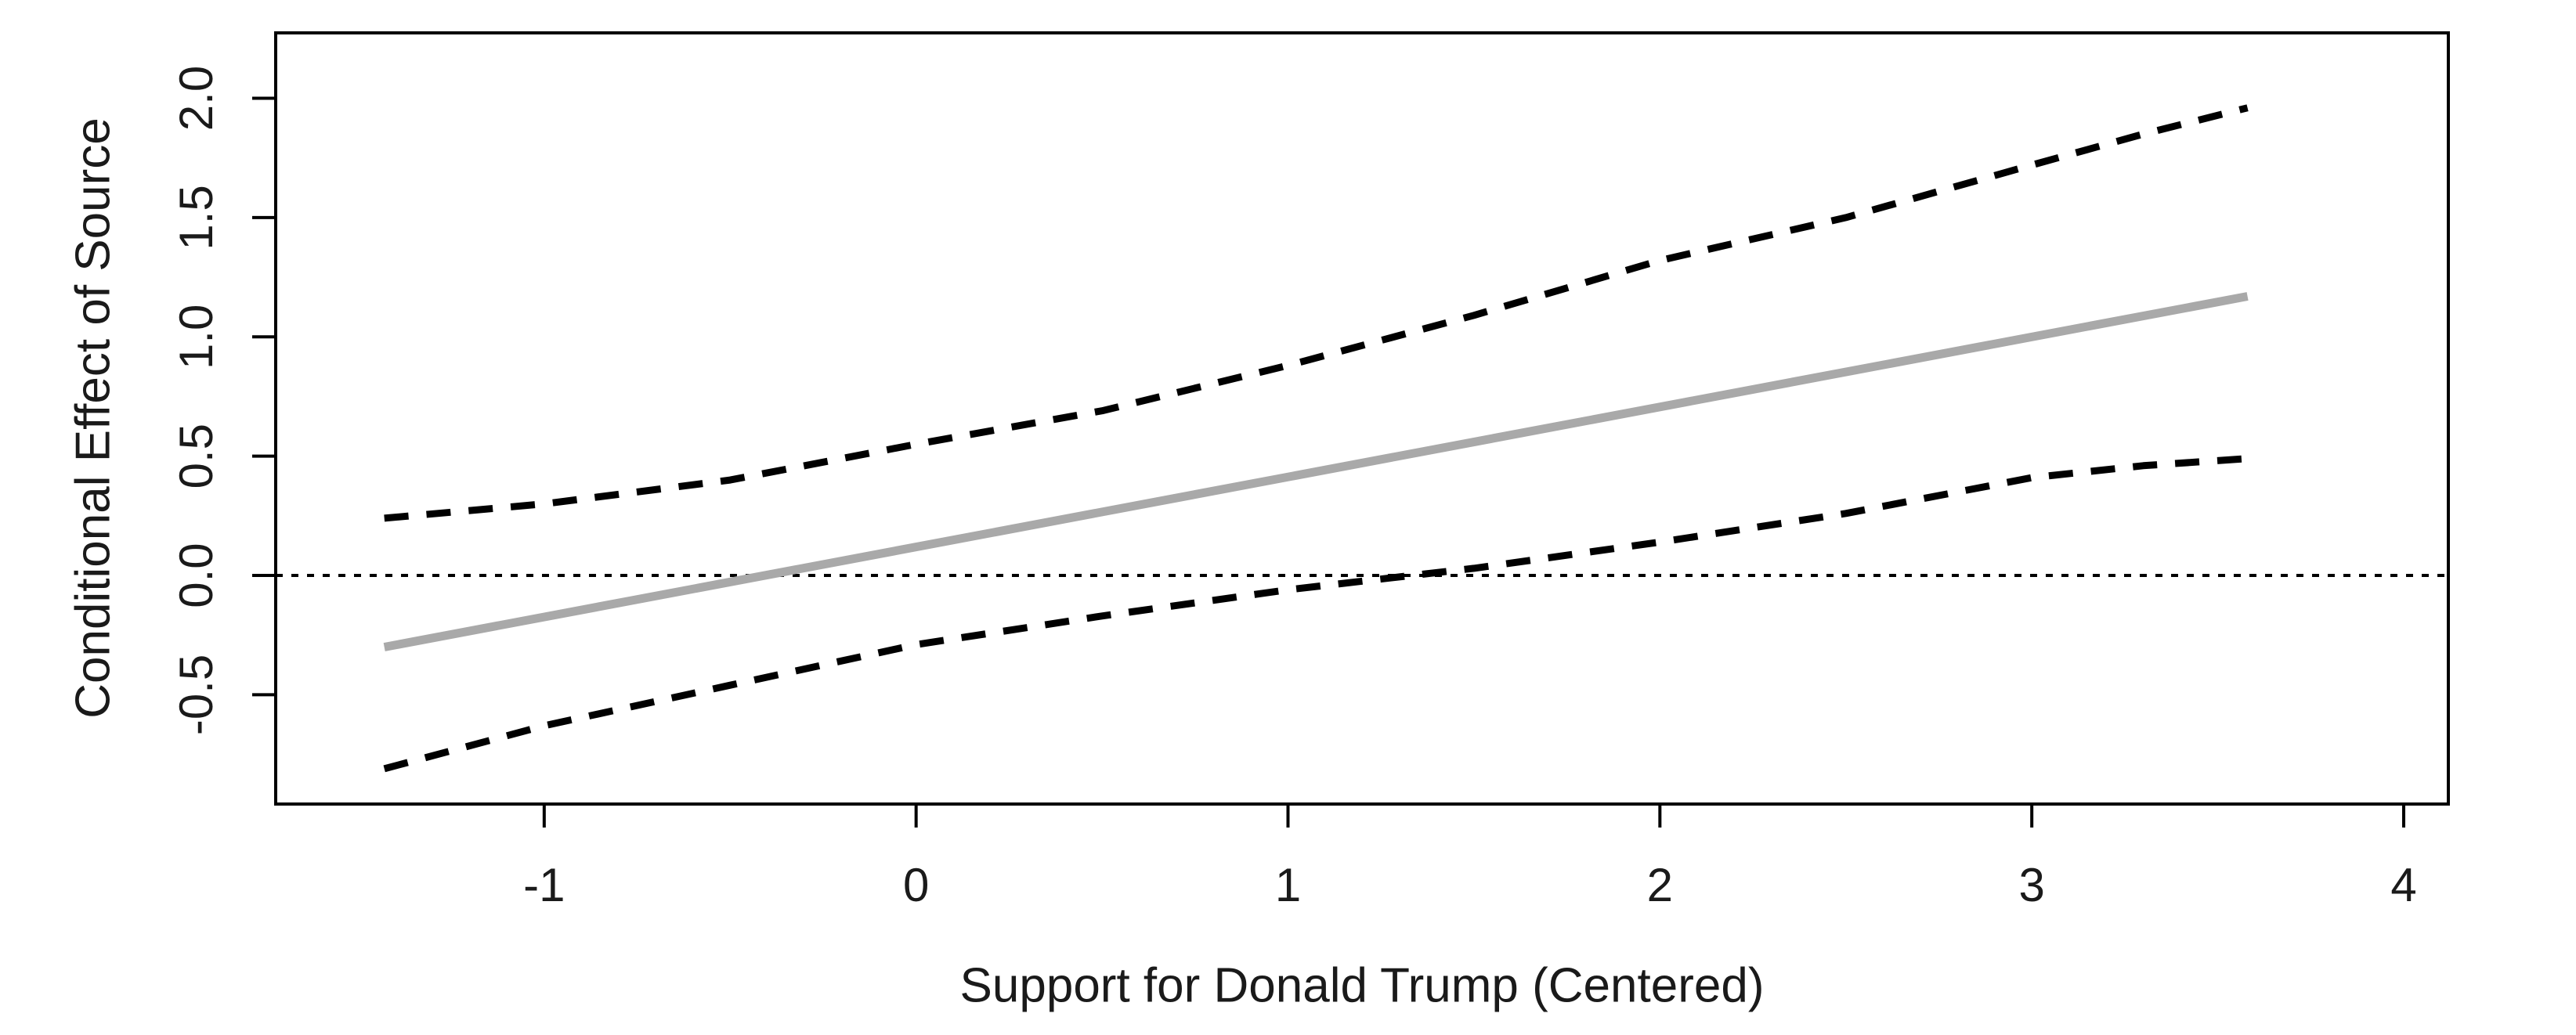 Image resolution: width=2576 pixels, height=1035 pixels. What do you see at coordinates (196, 338) in the screenshot?
I see `y-tick-label: 1.0` at bounding box center [196, 338].